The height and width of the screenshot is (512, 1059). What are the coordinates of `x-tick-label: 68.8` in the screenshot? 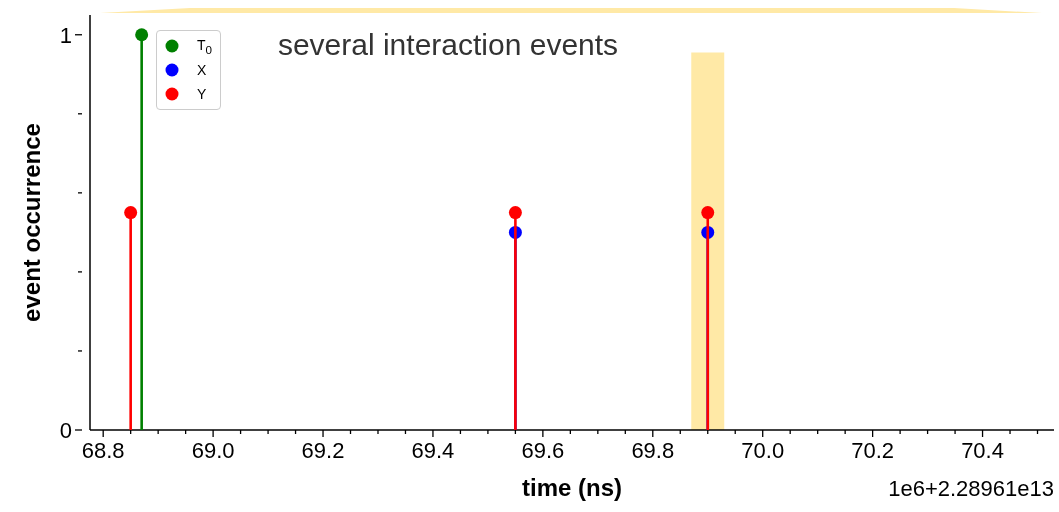 It's located at (103, 450).